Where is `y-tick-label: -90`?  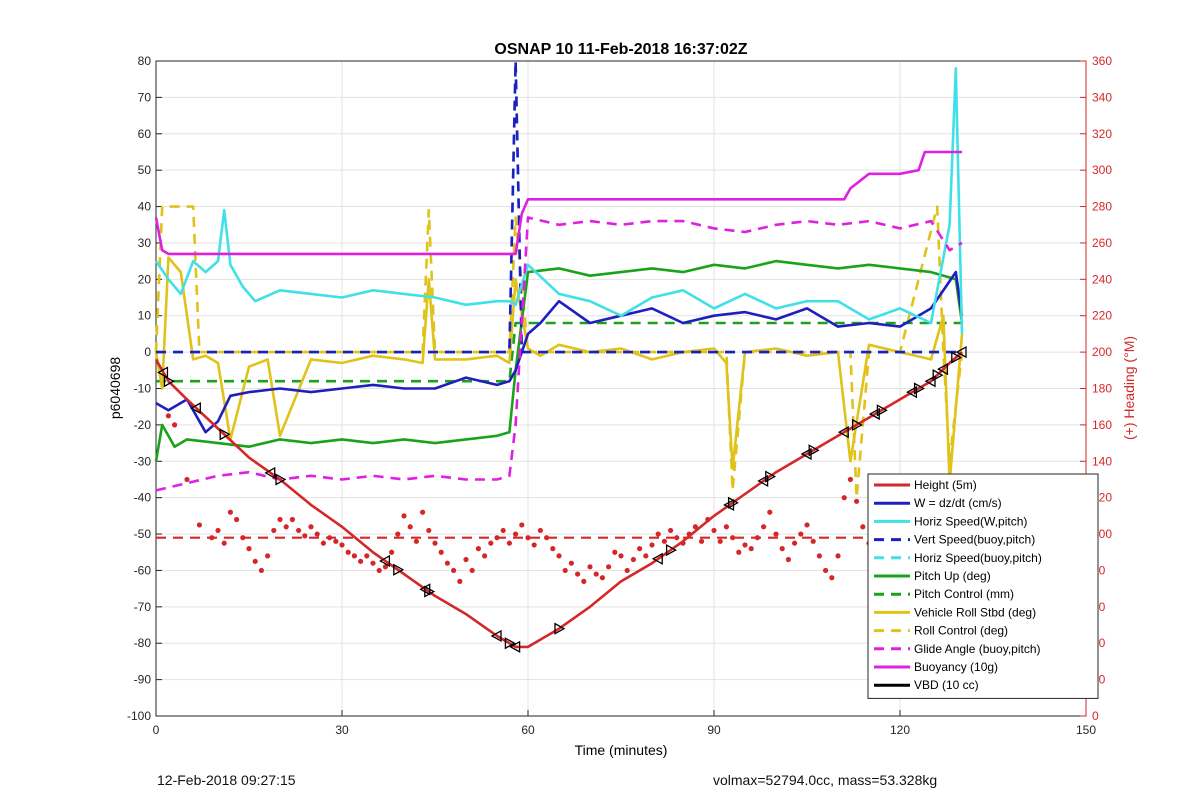 y-tick-label: -90 is located at coordinates (143, 680).